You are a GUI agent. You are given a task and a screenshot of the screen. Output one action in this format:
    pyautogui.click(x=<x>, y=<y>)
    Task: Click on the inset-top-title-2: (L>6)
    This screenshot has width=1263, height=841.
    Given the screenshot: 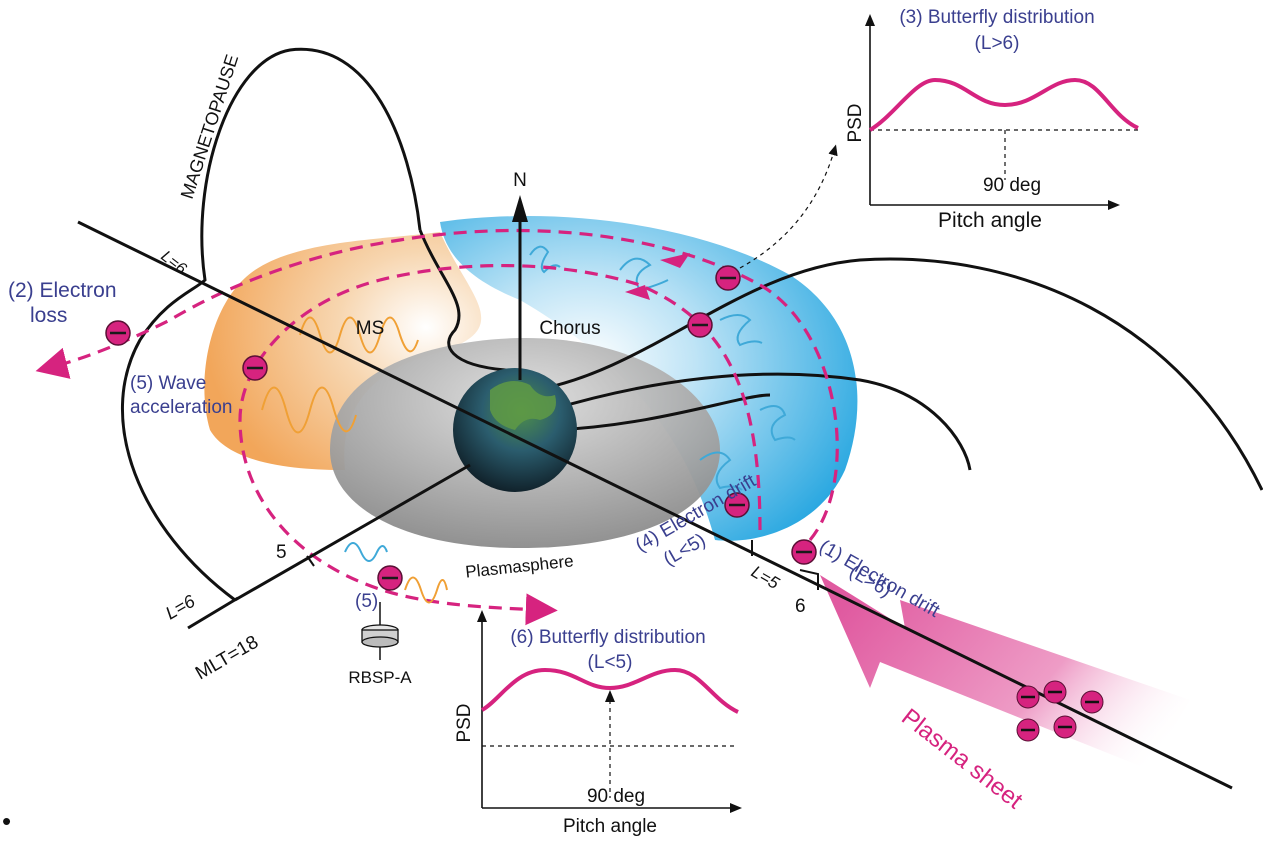 What is the action you would take?
    pyautogui.click(x=997, y=43)
    